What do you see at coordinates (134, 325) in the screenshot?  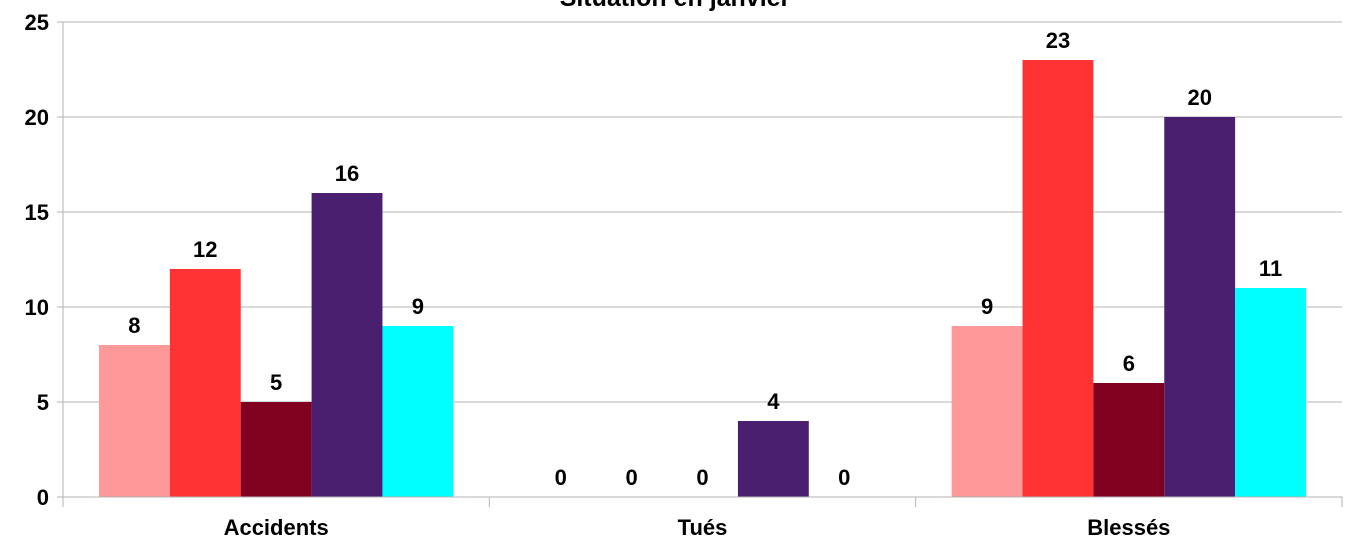 I see `data-label: 8` at bounding box center [134, 325].